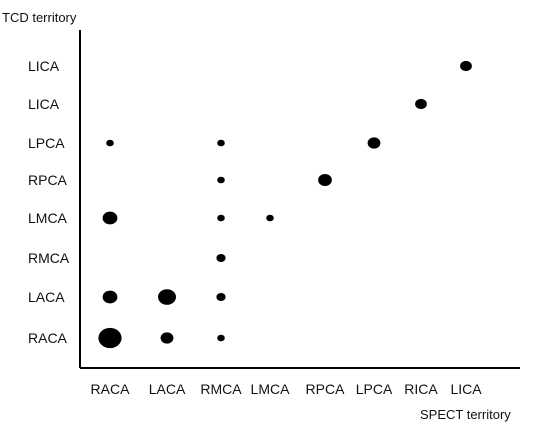 The image size is (544, 428). Describe the element at coordinates (421, 389) in the screenshot. I see `x-tick-label: RICA` at that location.